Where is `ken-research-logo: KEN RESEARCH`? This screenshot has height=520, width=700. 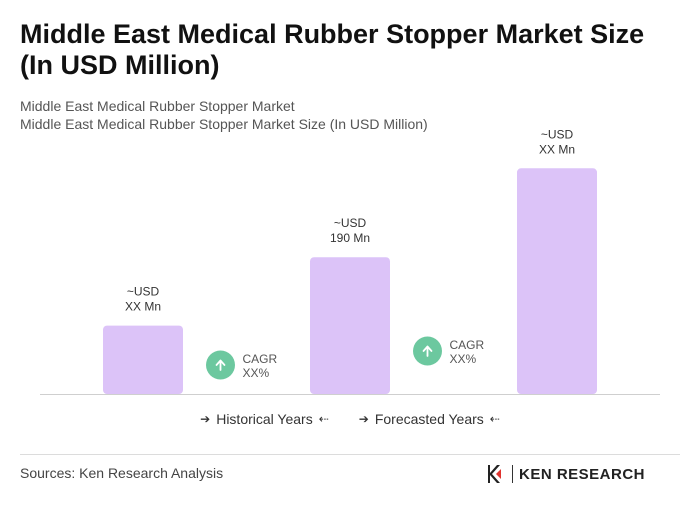
ken-research-logo: KEN RESEARCH is located at coordinates (565, 474).